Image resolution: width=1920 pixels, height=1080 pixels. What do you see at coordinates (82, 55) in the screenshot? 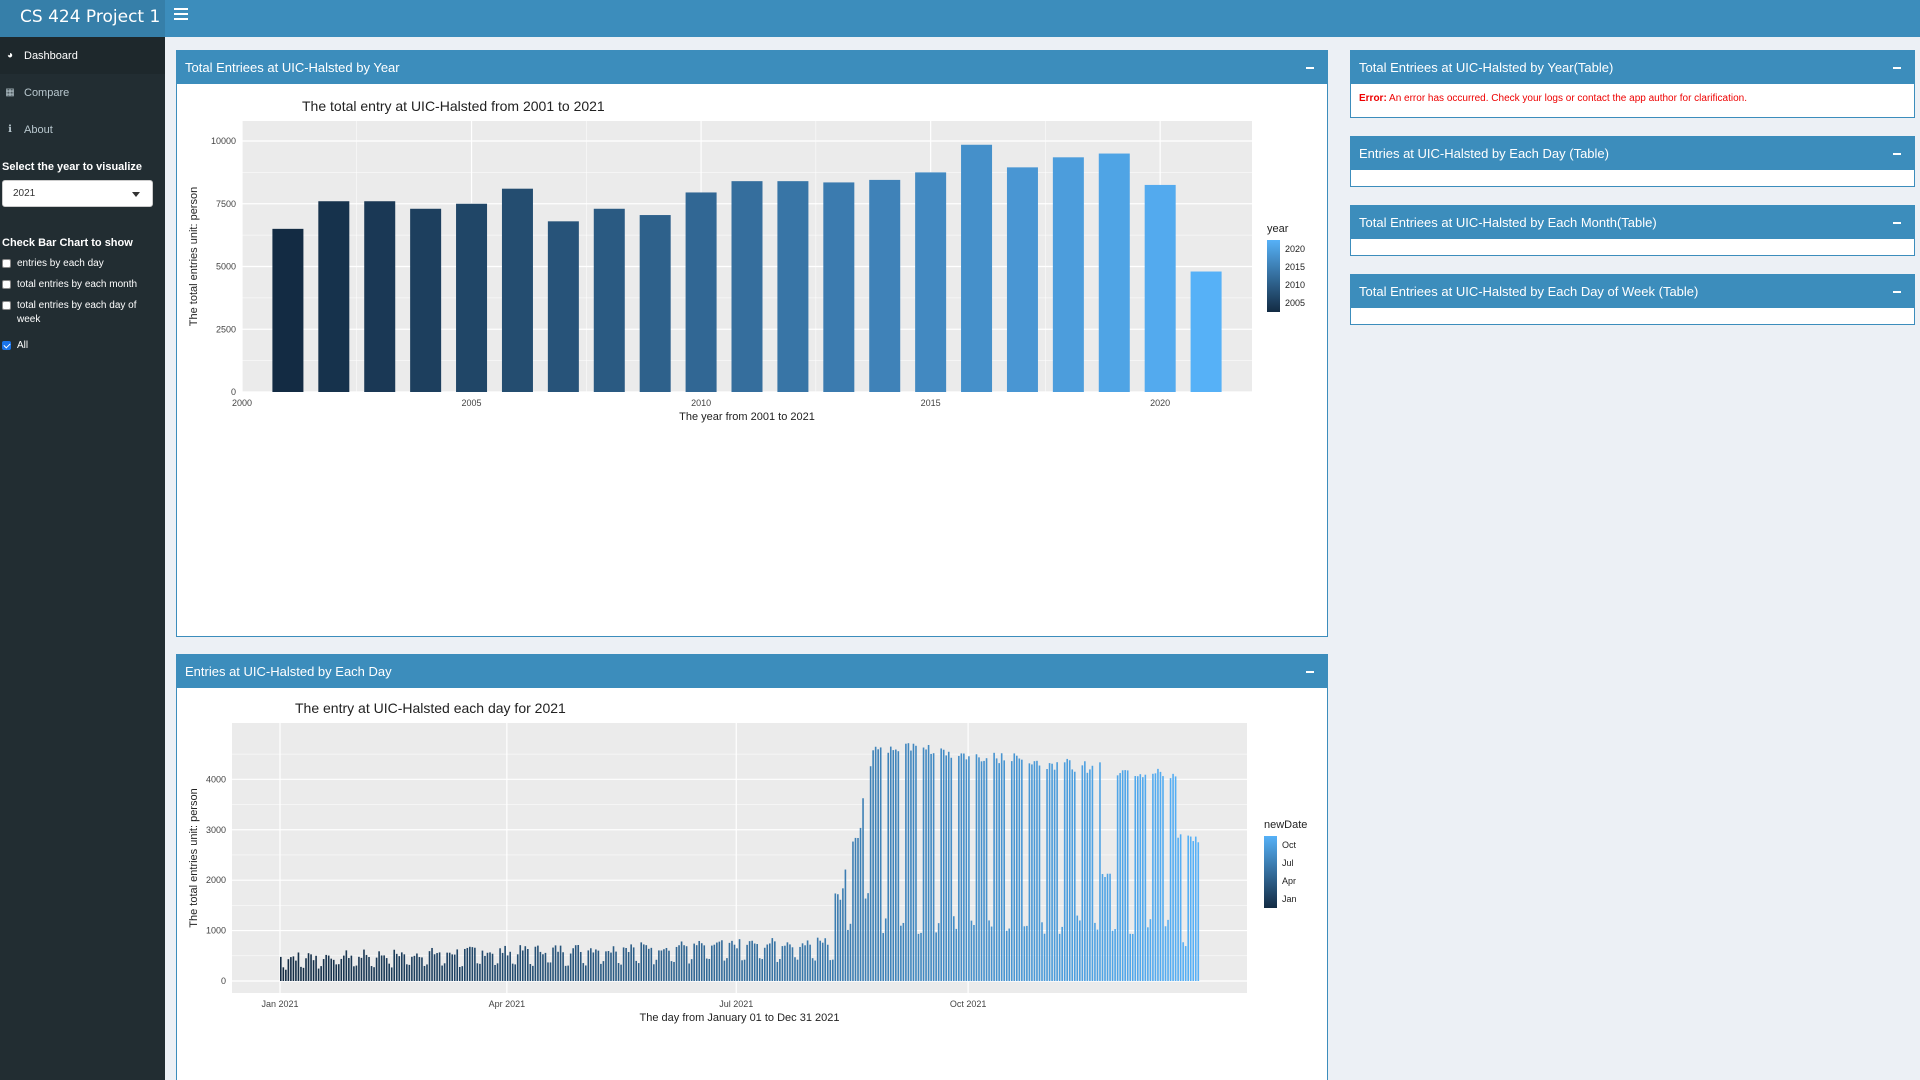
I see `sidebar-item-dashboard: ◕ Dashboard` at bounding box center [82, 55].